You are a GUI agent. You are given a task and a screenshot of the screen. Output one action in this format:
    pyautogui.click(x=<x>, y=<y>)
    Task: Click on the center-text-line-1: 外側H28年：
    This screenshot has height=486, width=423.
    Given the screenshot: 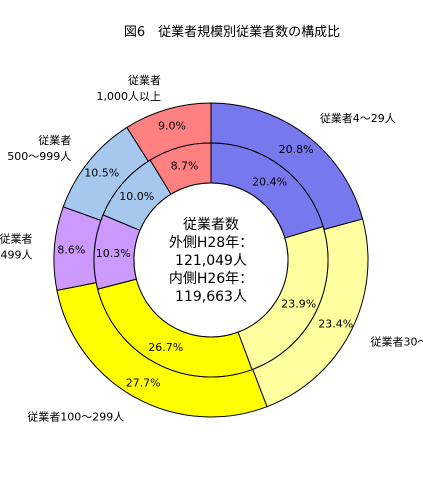 What is the action you would take?
    pyautogui.click(x=211, y=243)
    